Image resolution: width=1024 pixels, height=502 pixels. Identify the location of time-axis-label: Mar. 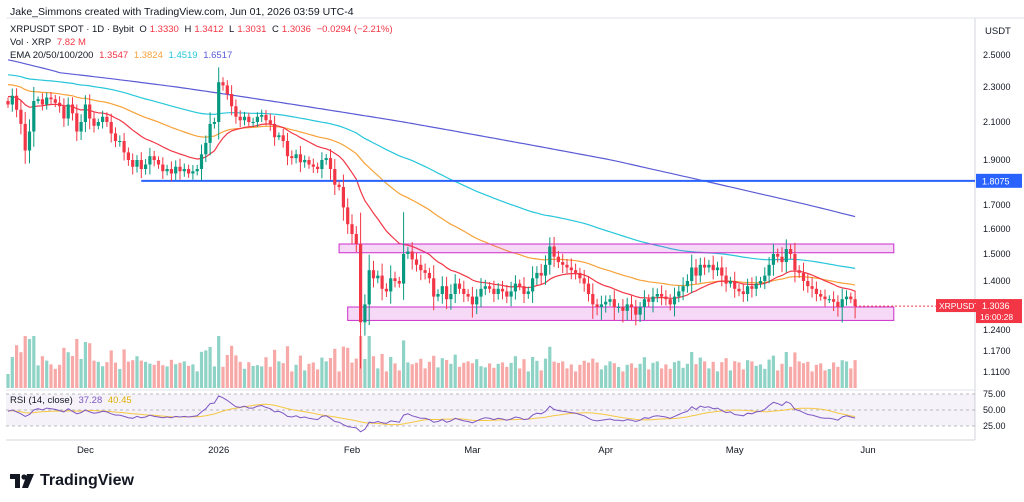
(472, 450).